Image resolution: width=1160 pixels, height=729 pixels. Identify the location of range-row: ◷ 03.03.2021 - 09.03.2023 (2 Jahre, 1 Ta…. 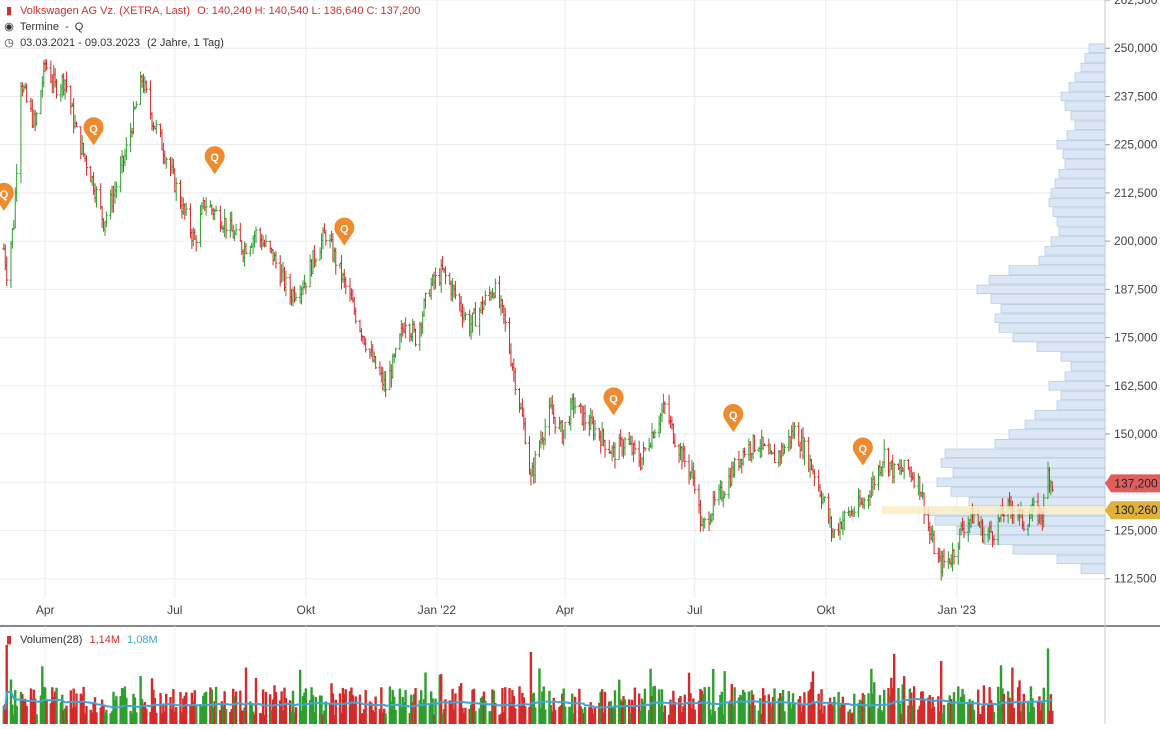
(114, 42).